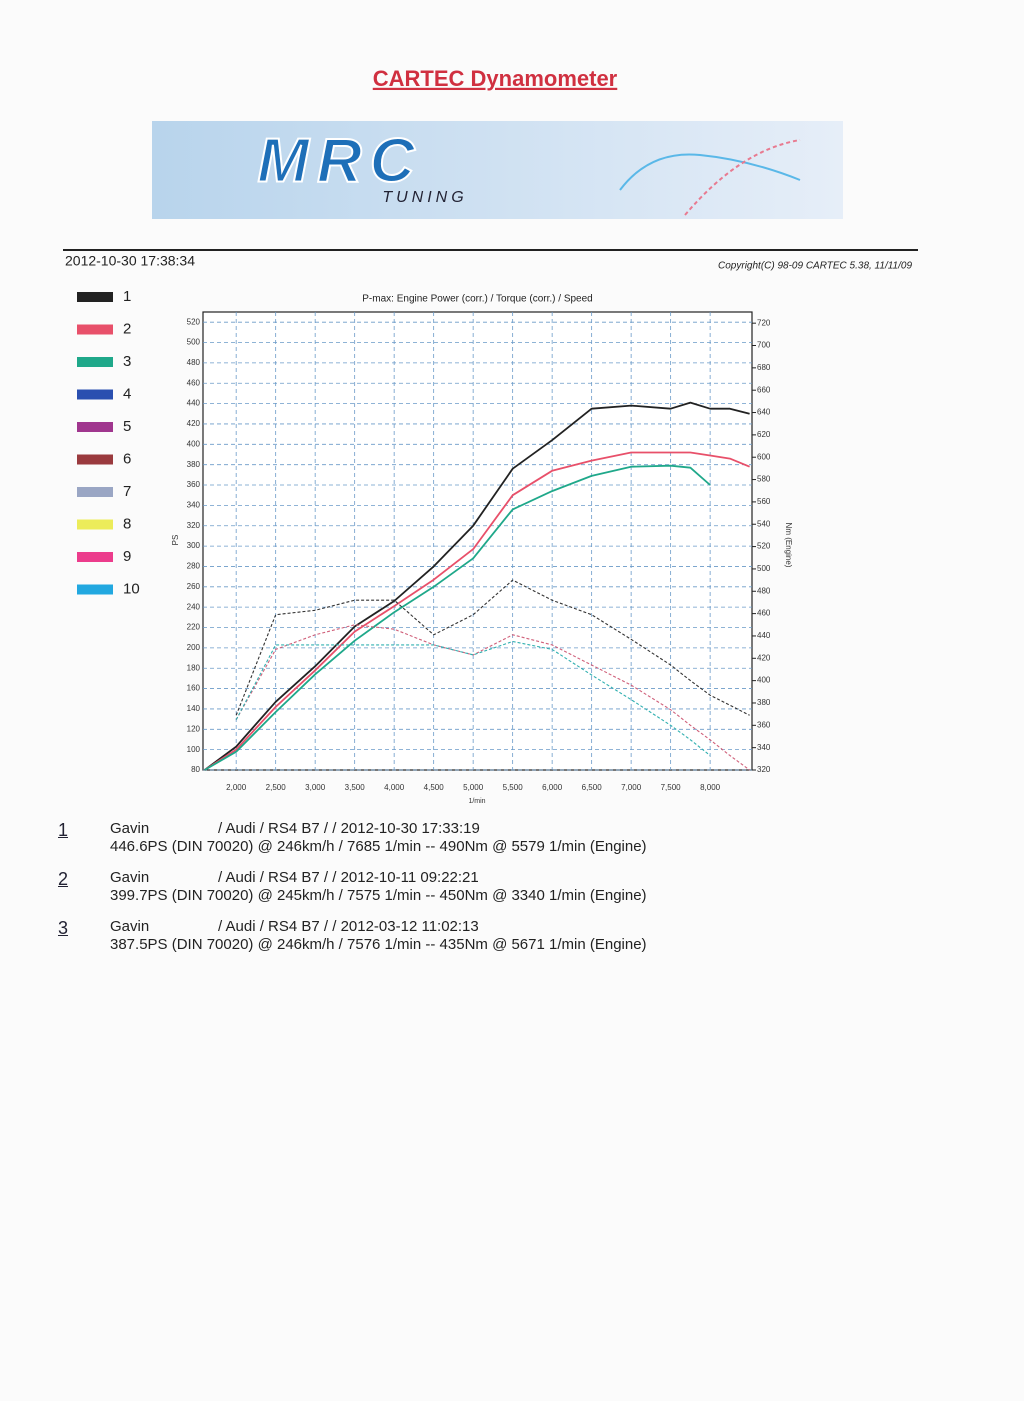 The image size is (1024, 1401). What do you see at coordinates (194, 586) in the screenshot?
I see `y-tick-label: 260` at bounding box center [194, 586].